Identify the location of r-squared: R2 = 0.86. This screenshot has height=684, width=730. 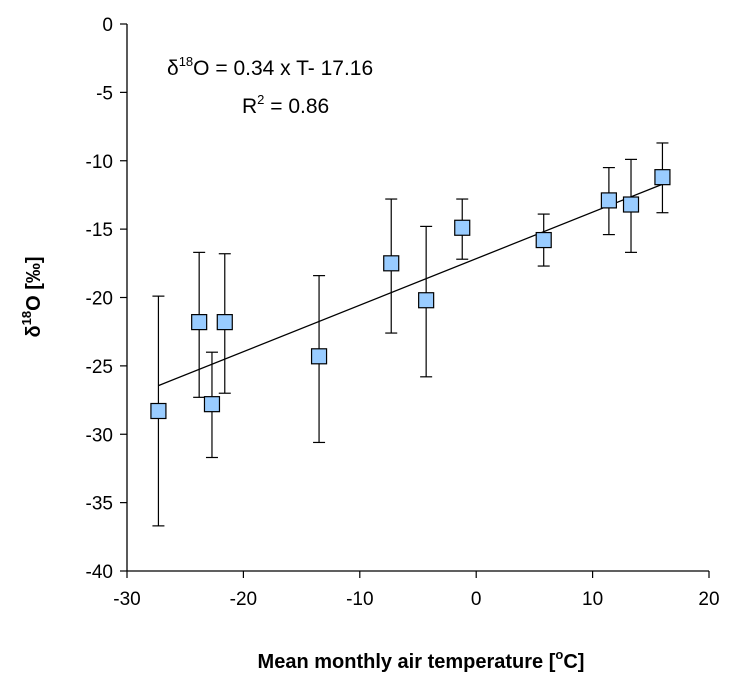
(285, 105).